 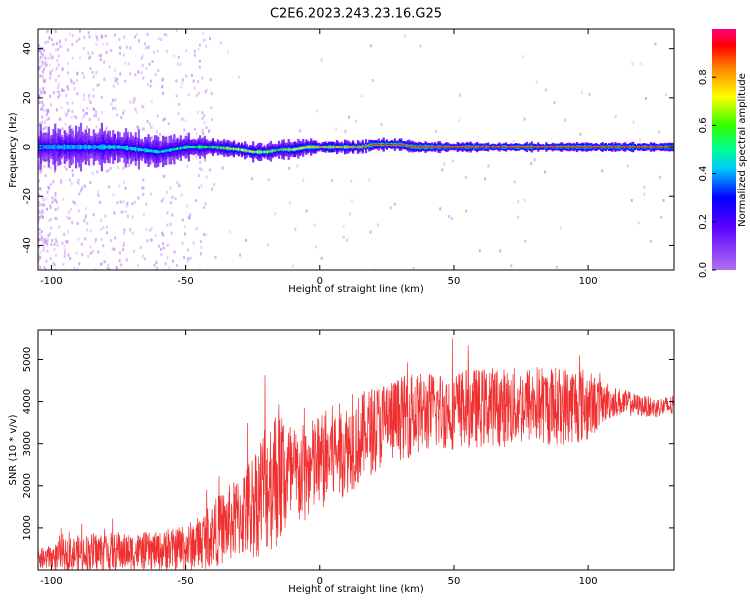 What do you see at coordinates (13, 150) in the screenshot?
I see `spectrogram-y-axis-label: Frequency (Hz)` at bounding box center [13, 150].